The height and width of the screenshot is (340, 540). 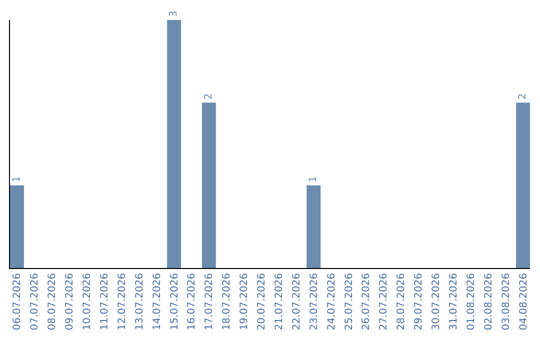 I want to click on x-tick-label: 10.07.2026, so click(x=88, y=301).